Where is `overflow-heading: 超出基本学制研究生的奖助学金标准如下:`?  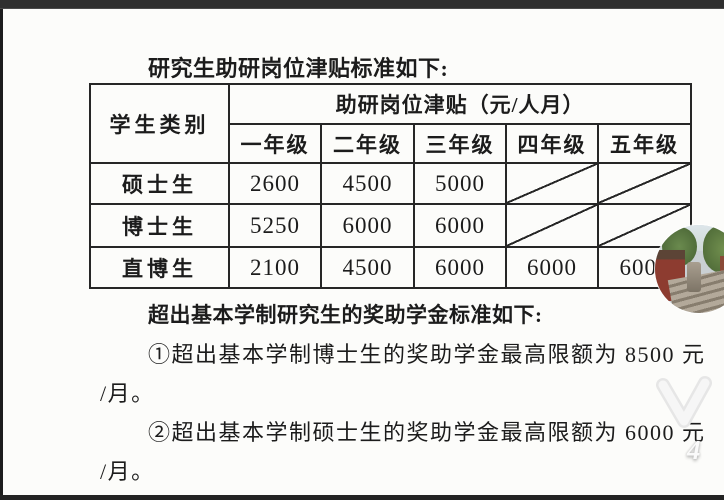 overflow-heading: 超出基本学制研究生的奖助学金标准如下: is located at coordinates (345, 315).